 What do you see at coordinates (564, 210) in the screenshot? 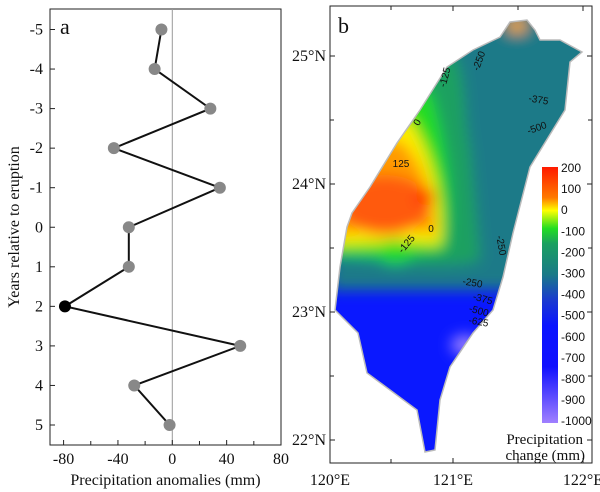
I see `colorbar-tick-label: 0` at bounding box center [564, 210].